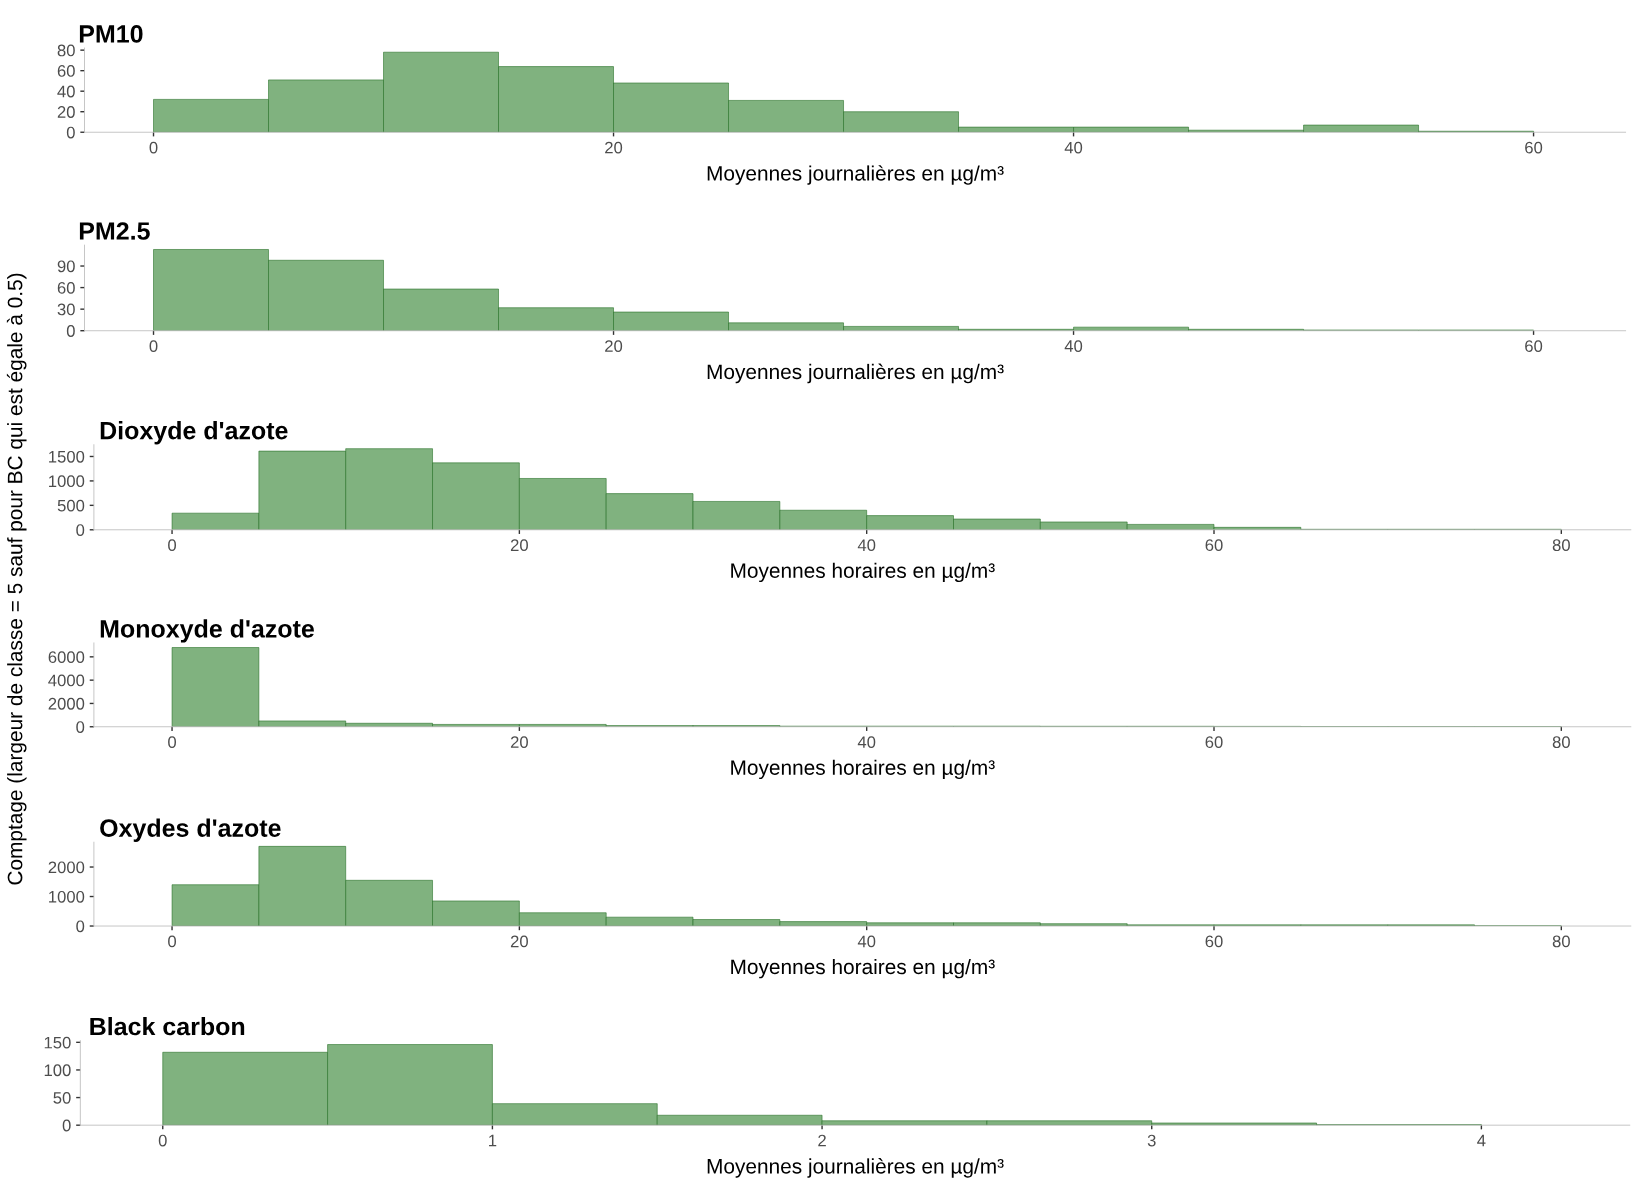 This screenshot has height=1181, width=1636. What do you see at coordinates (66, 657) in the screenshot?
I see `y-tick-label: 6000` at bounding box center [66, 657].